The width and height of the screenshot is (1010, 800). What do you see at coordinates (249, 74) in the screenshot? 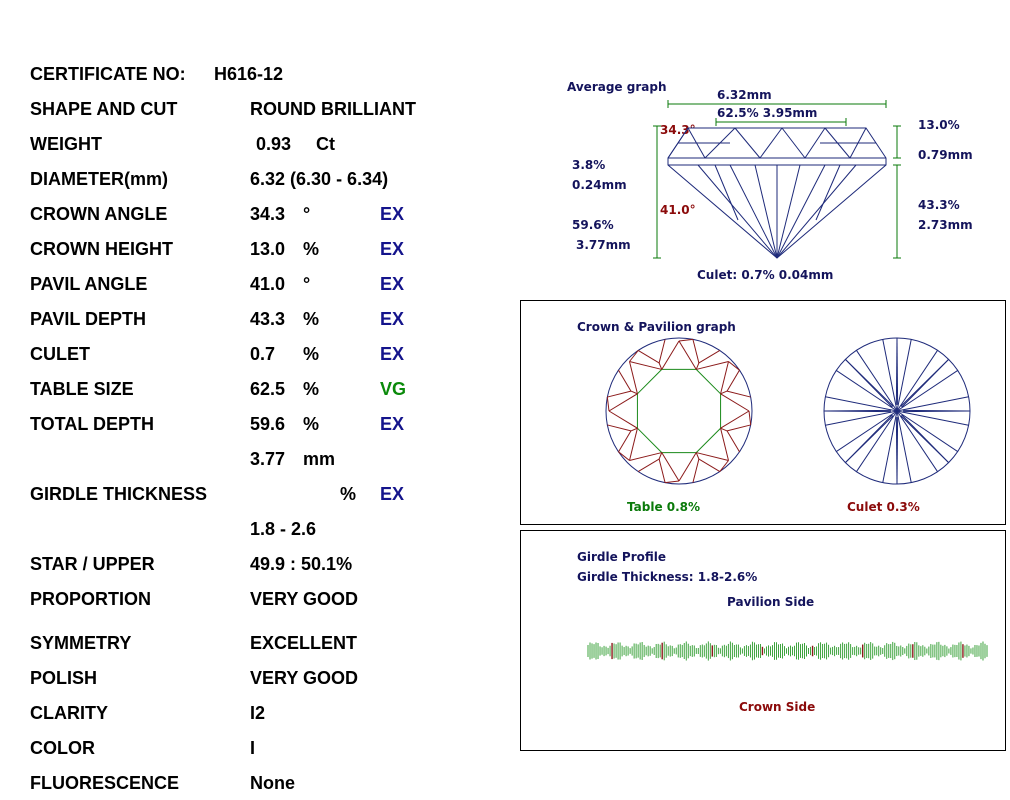
I see `certificate-number: H616-12` at bounding box center [249, 74].